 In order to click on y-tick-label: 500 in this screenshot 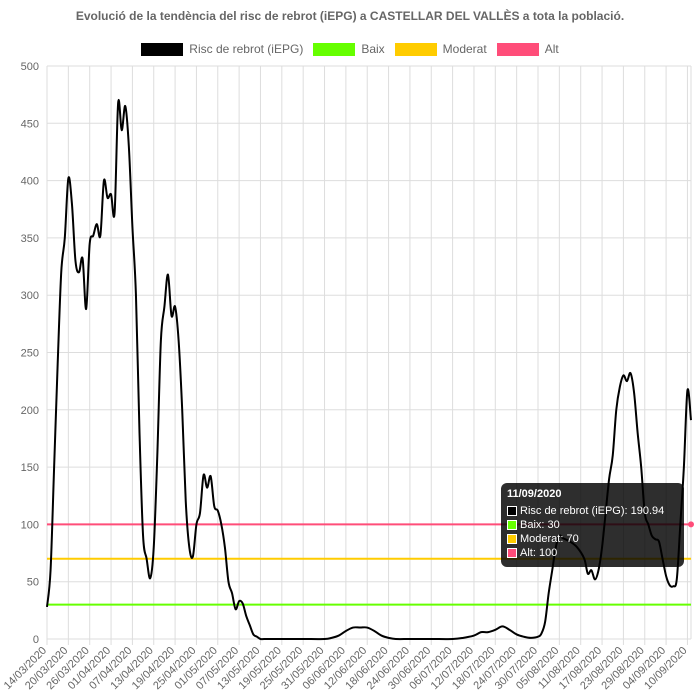, I will do `click(30, 67)`.